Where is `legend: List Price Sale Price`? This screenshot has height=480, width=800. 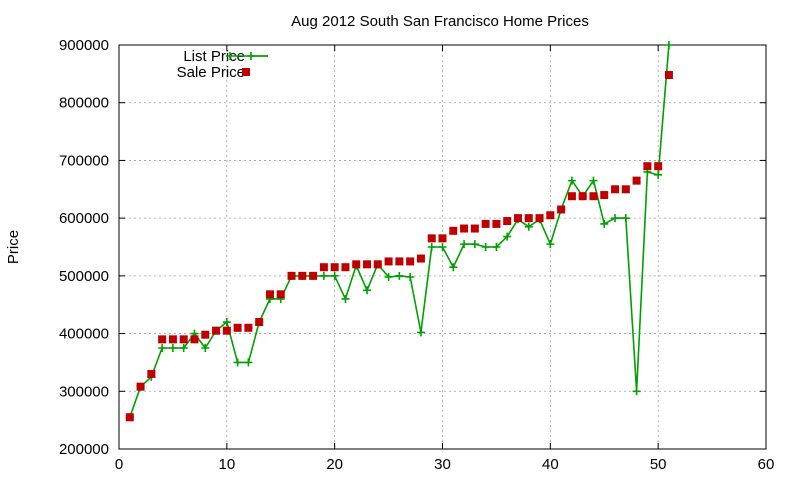 legend: List Price Sale Price is located at coordinates (222, 64).